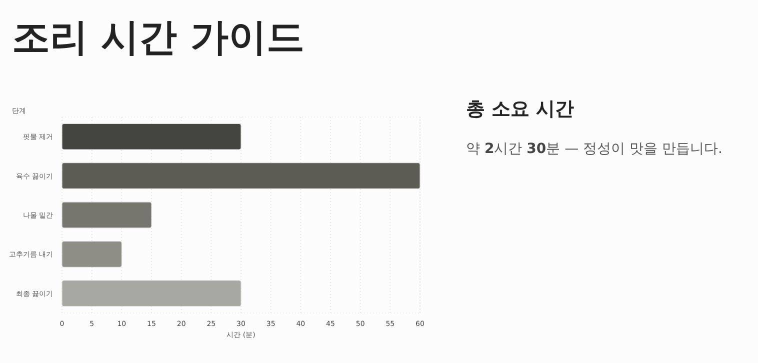 The width and height of the screenshot is (758, 363). Describe the element at coordinates (158, 37) in the screenshot. I see `chart-title: 조리 시간 가이드` at that location.